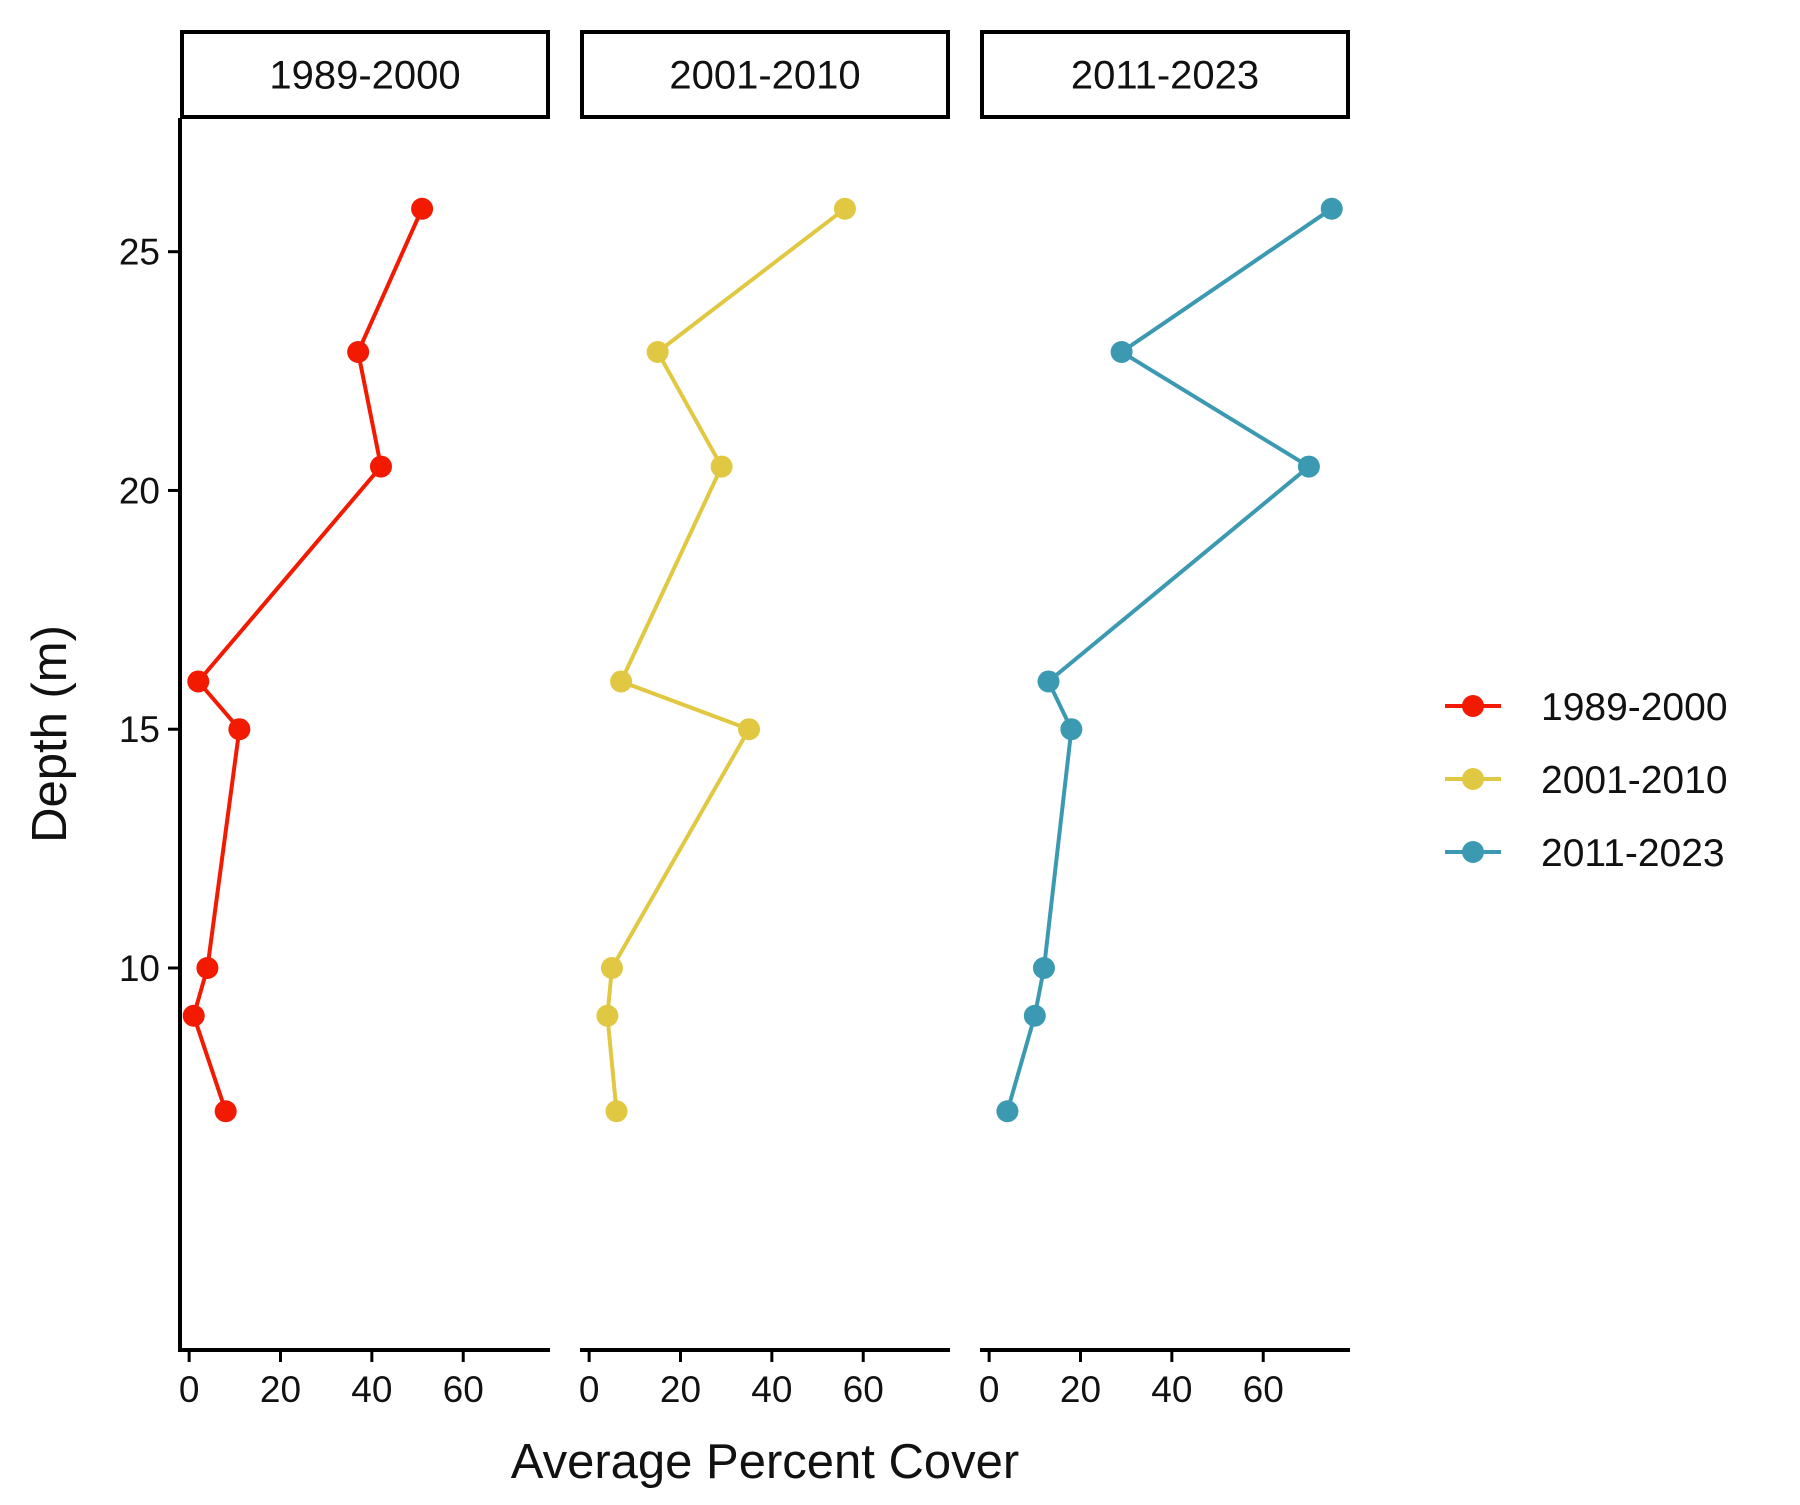 The image size is (1800, 1505). I want to click on y-axis: 10 15 20 25, so click(150, 735).